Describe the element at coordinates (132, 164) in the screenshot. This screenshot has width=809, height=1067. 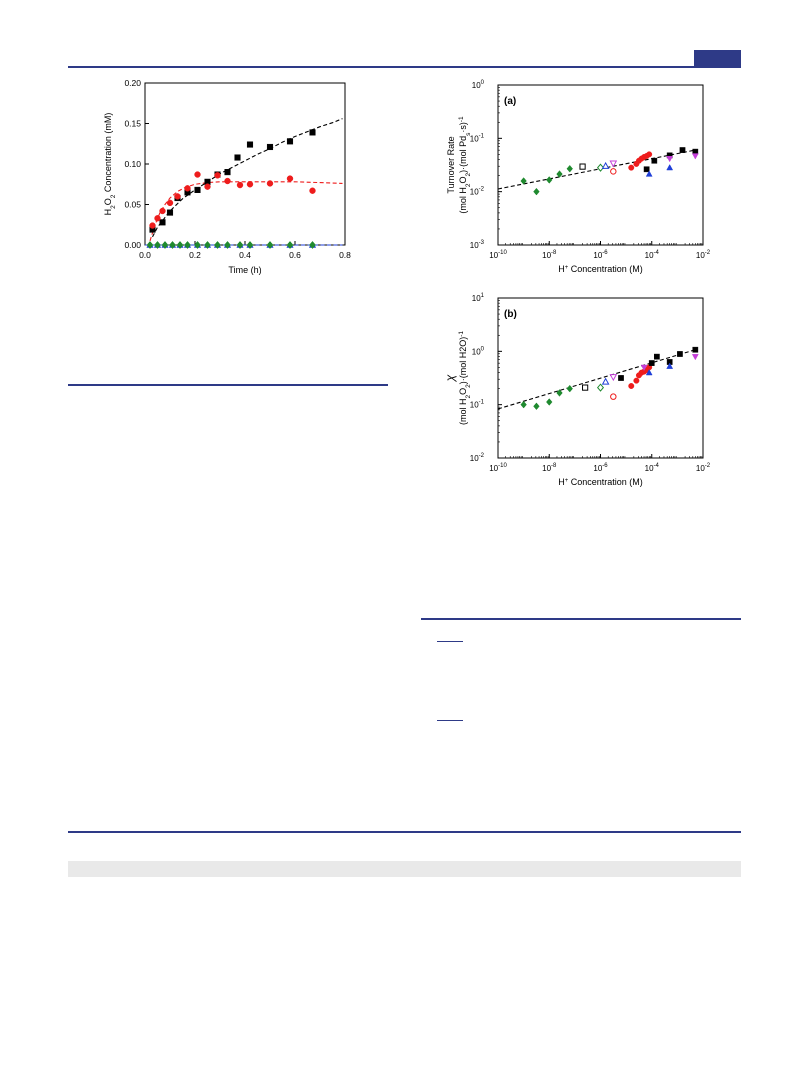
I see `y-tick-label: 0.10` at that location.